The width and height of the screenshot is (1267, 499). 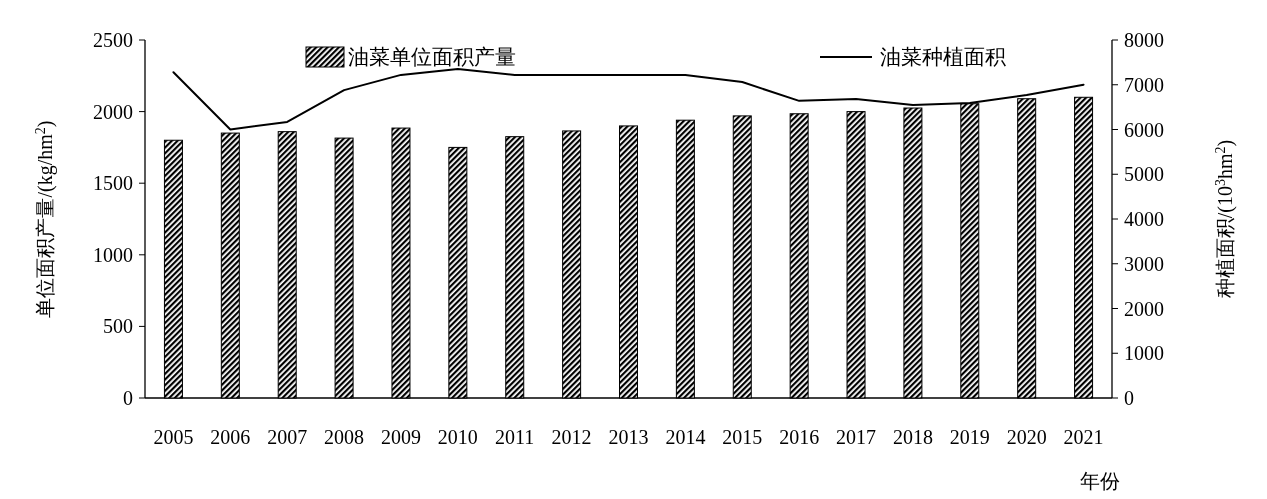 What do you see at coordinates (799, 437) in the screenshot?
I see `x-tick-label: 2016` at bounding box center [799, 437].